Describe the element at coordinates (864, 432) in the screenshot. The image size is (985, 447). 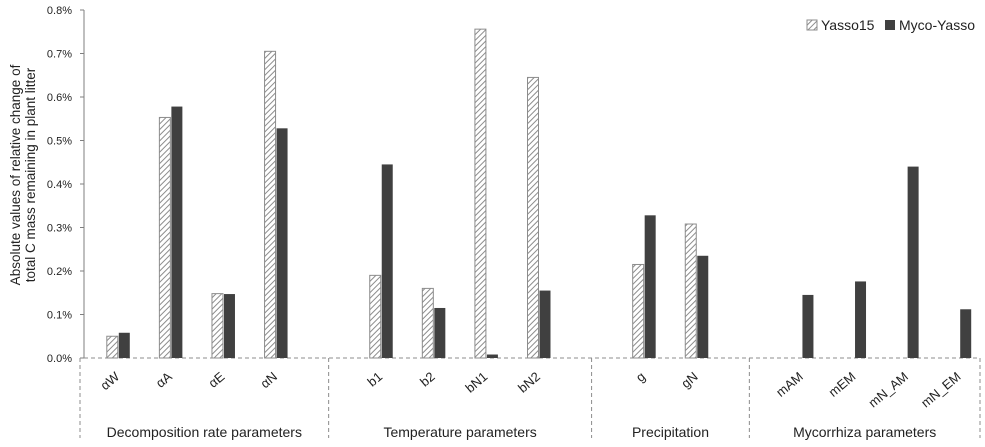
I see `group-label: Mycorrhiza parameters` at that location.